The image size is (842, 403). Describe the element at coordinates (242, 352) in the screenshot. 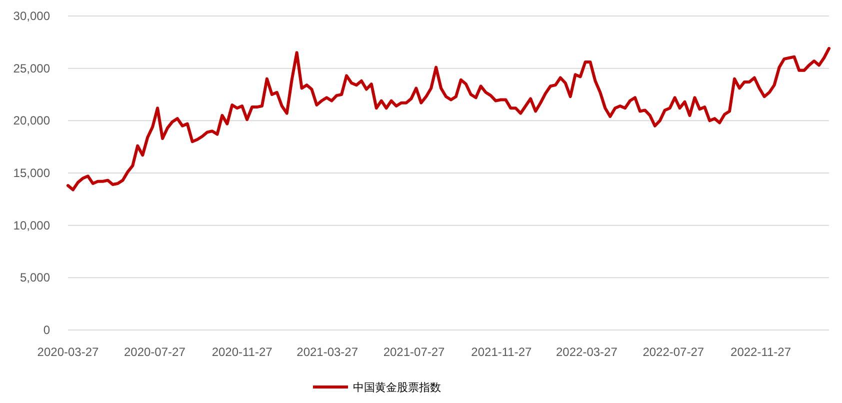

I see `x-tick-label: 2020-11-27` at that location.